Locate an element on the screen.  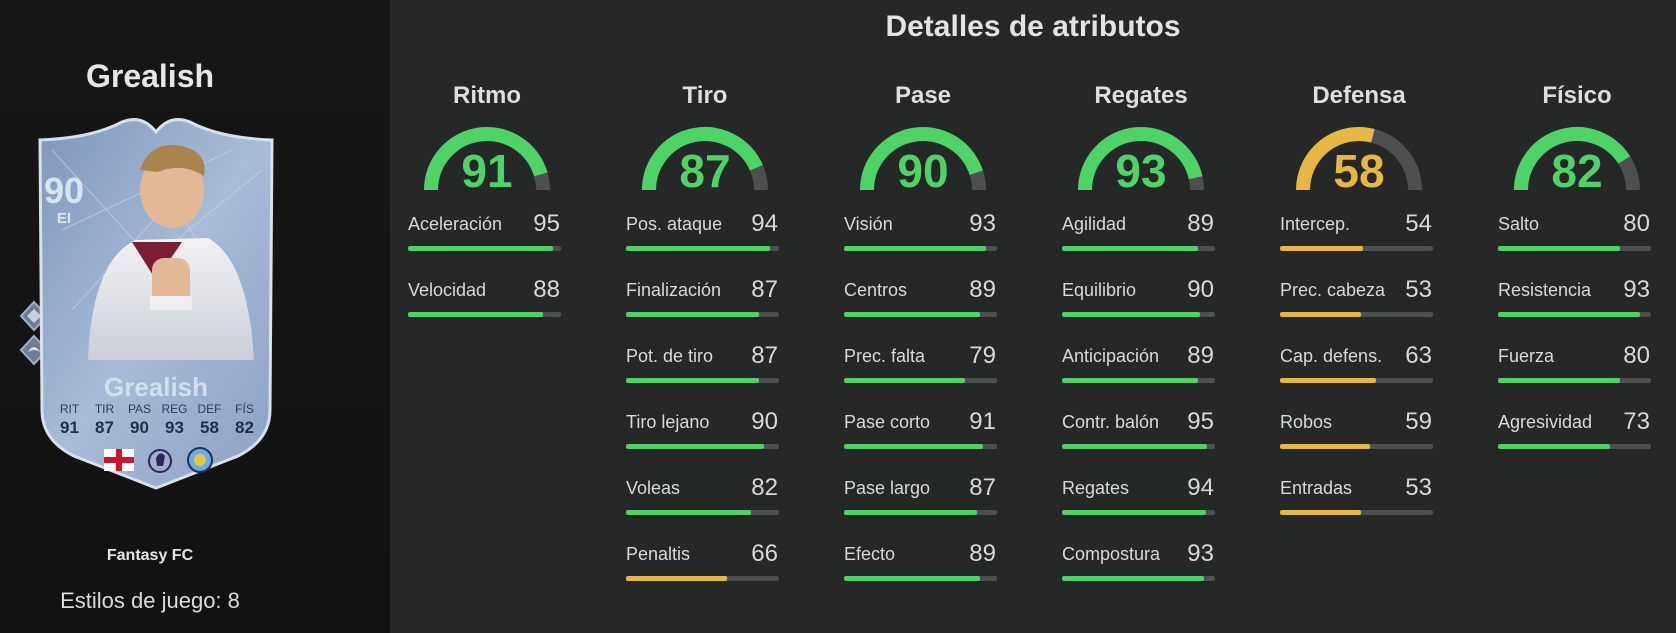
attribute-name: Penaltis is located at coordinates (658, 554).